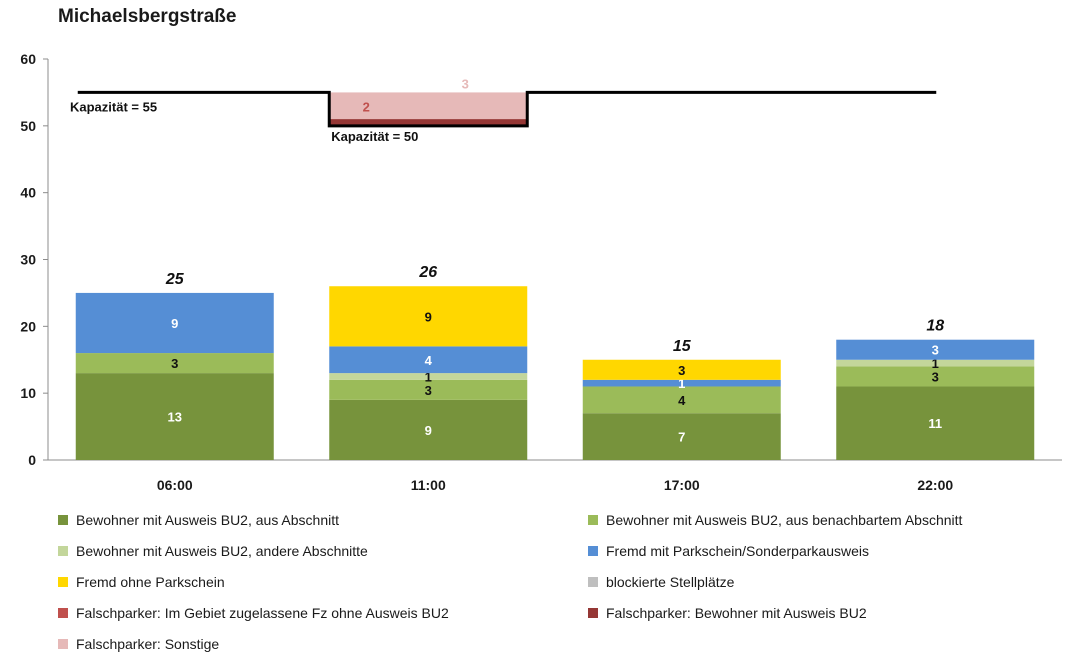  I want to click on bar-segment-label: 11, so click(935, 423).